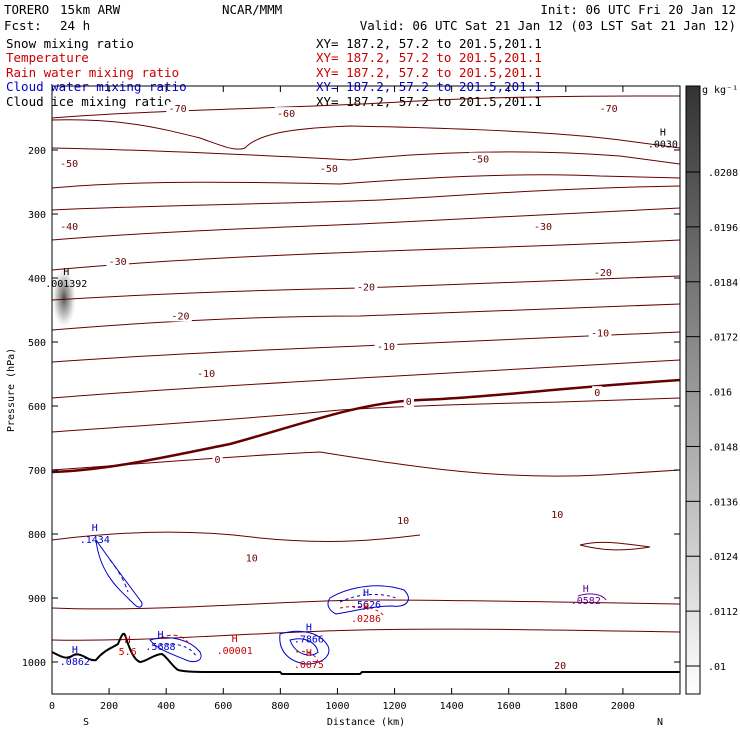 This screenshot has height=740, width=740. I want to click on legend-name-cloud-ice: Cloud ice mixing ratio, so click(89, 101).